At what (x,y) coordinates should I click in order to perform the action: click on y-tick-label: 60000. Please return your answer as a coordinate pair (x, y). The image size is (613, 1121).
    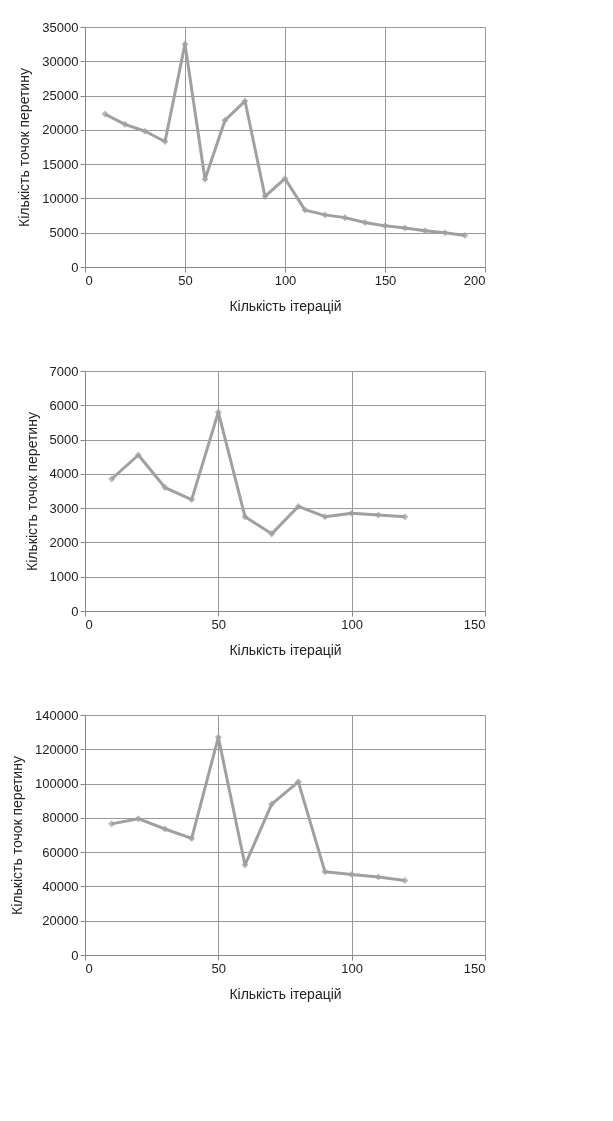
    Looking at the image, I should click on (60, 852).